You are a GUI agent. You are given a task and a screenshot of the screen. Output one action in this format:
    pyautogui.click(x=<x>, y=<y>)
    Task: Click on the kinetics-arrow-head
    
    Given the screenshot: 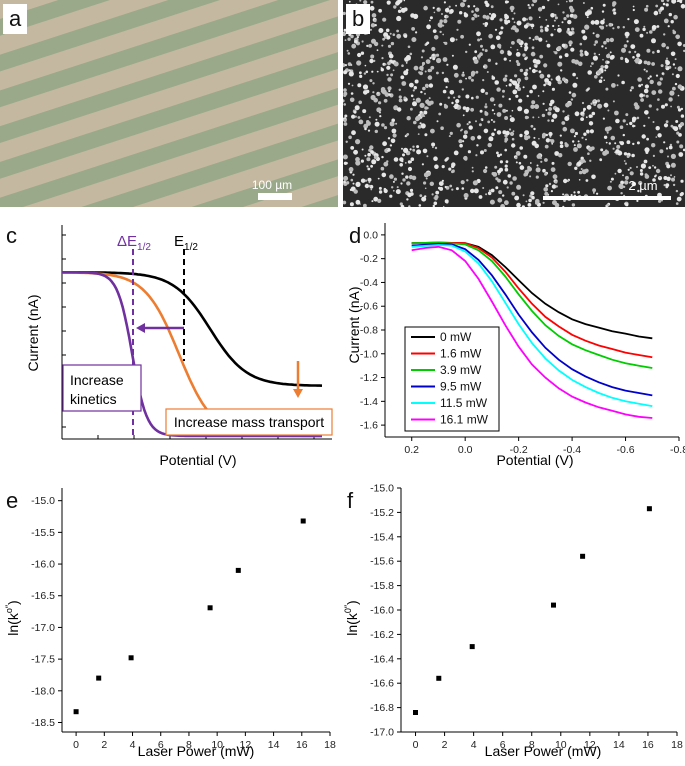 What is the action you would take?
    pyautogui.click(x=140, y=328)
    